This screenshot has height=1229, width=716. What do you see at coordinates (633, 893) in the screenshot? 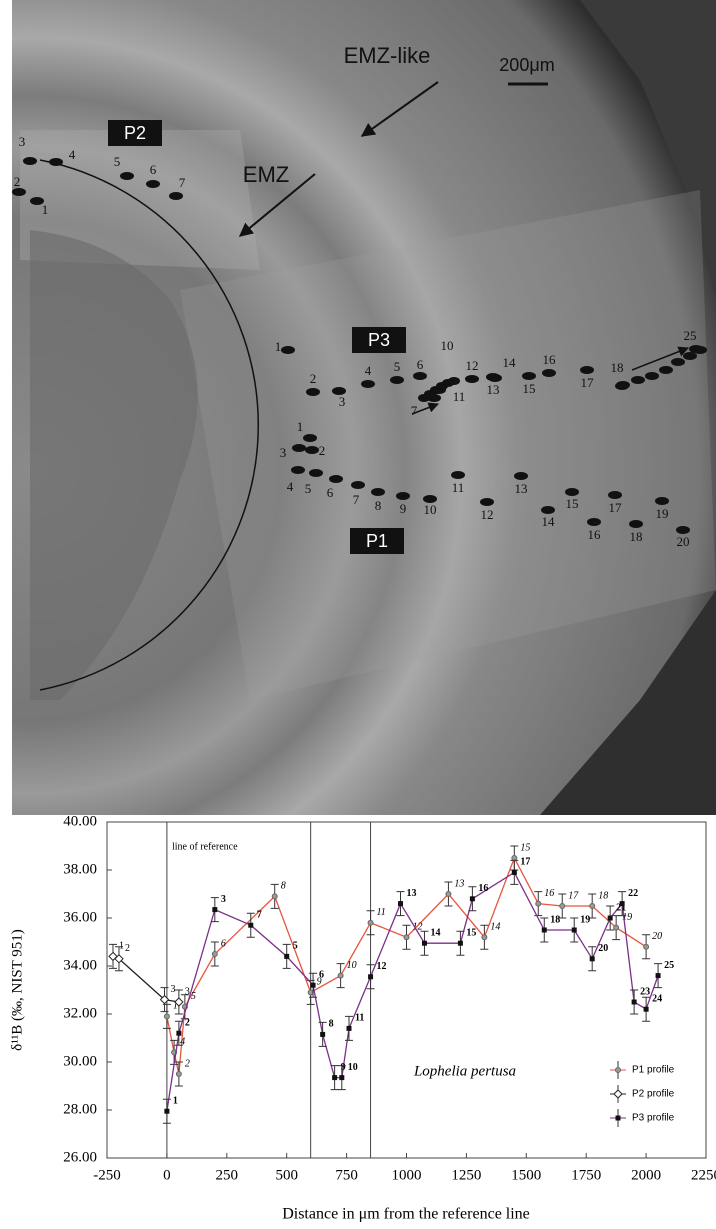
I see `point-label: 22` at bounding box center [633, 893].